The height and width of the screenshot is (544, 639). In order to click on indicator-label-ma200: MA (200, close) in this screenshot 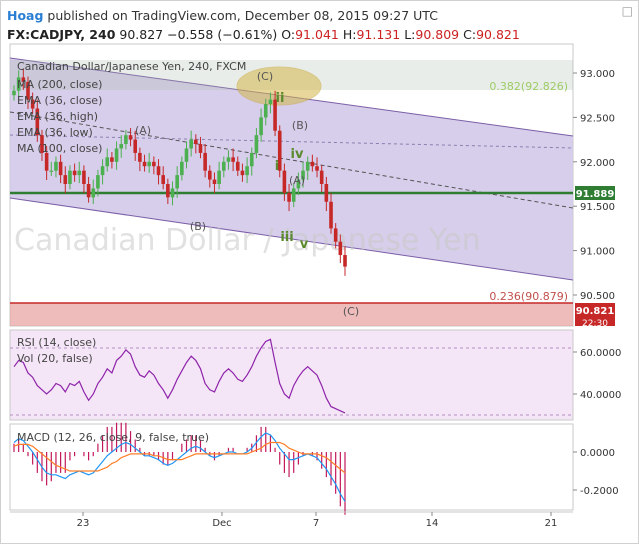, I will do `click(59, 84)`.